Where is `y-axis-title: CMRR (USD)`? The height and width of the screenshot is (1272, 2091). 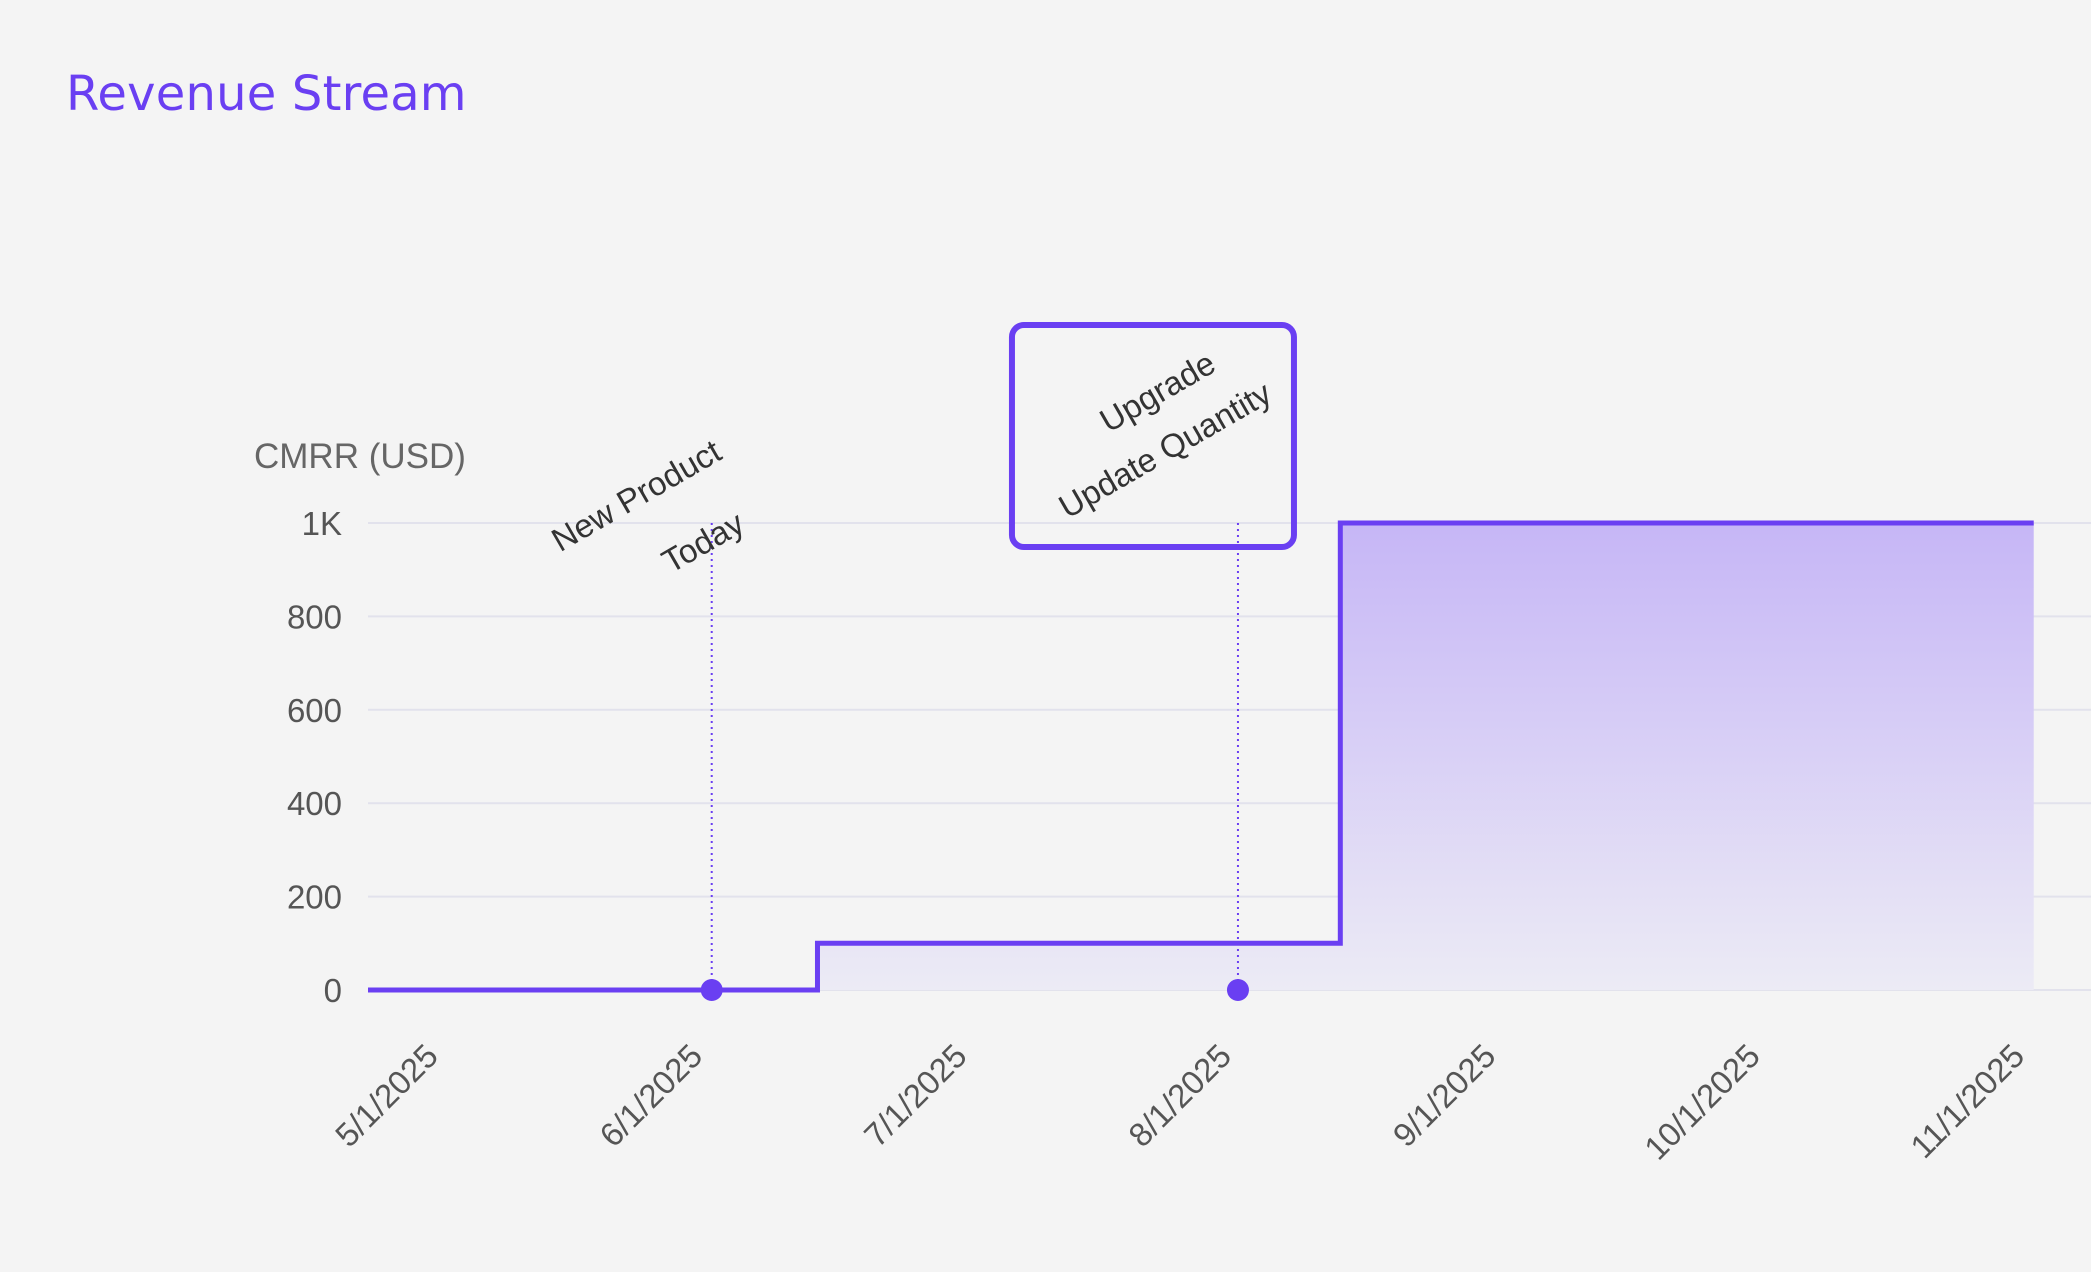 y-axis-title: CMRR (USD) is located at coordinates (360, 456).